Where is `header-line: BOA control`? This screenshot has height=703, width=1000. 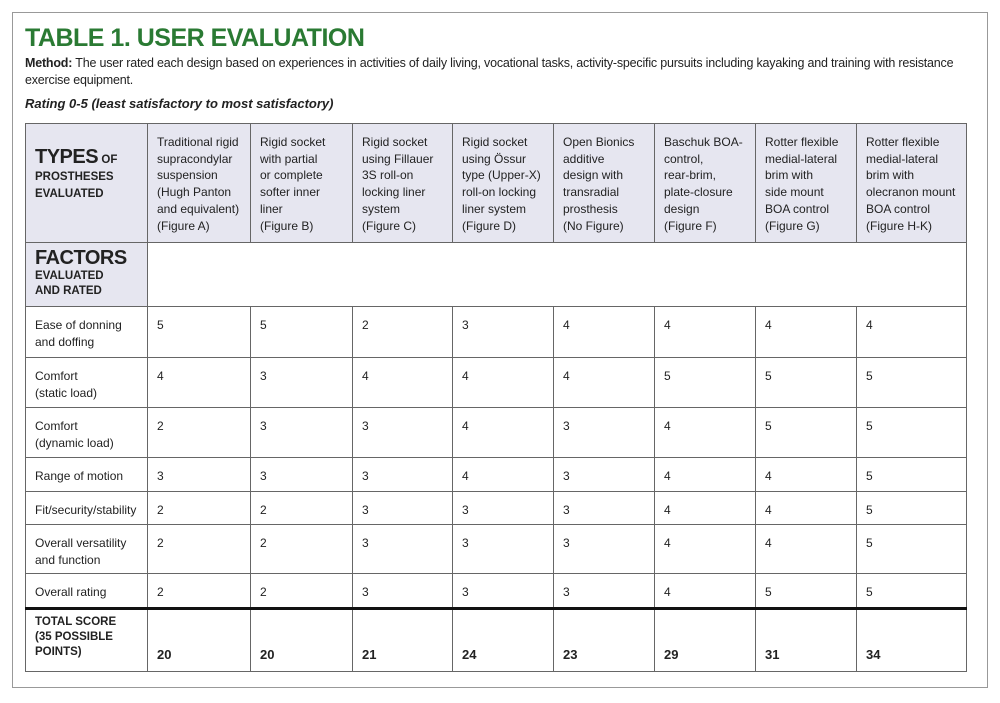
header-line: BOA control is located at coordinates (898, 208).